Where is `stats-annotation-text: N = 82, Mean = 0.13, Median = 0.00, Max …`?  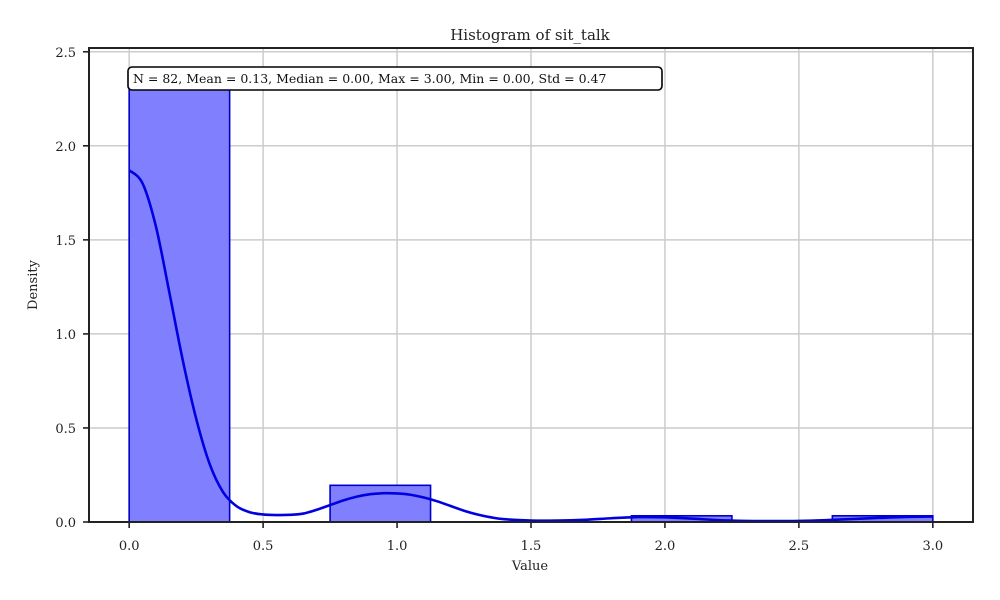
stats-annotation-text: N = 82, Mean = 0.13, Median = 0.00, Max … is located at coordinates (369, 78).